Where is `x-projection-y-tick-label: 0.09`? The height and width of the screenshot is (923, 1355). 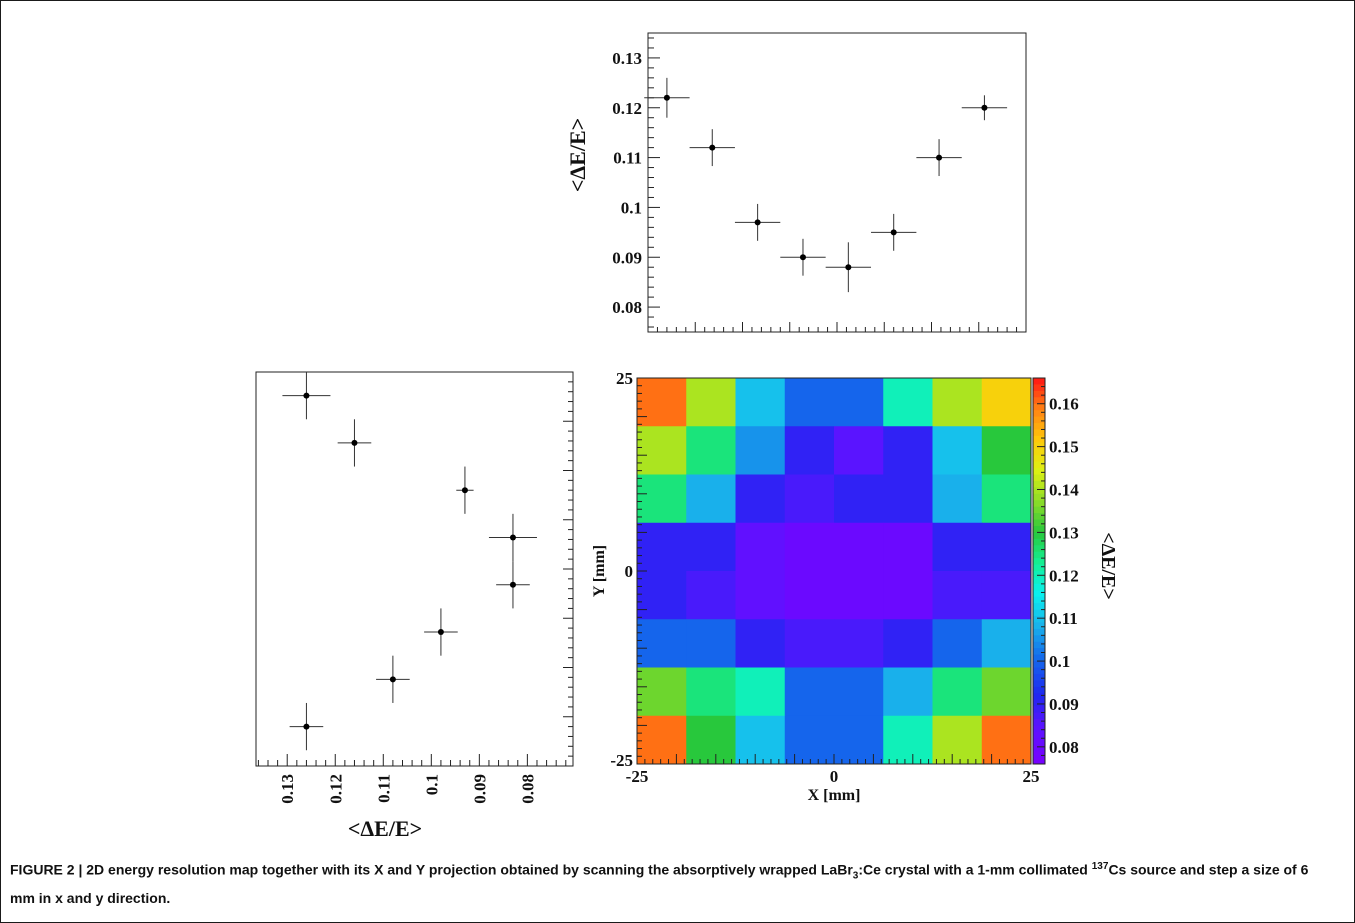 x-projection-y-tick-label: 0.09 is located at coordinates (627, 257).